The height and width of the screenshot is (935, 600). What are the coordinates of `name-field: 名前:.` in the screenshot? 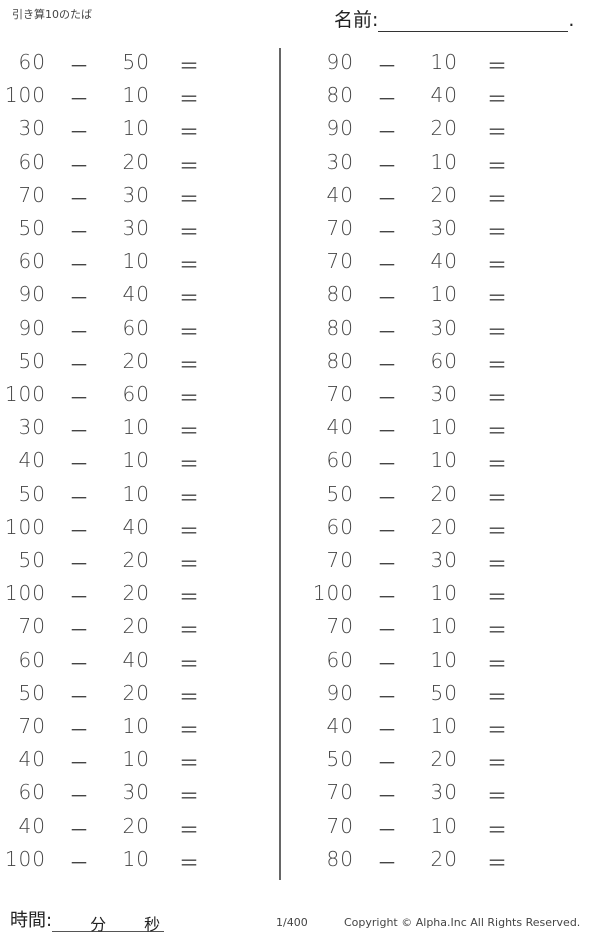 It's located at (454, 18).